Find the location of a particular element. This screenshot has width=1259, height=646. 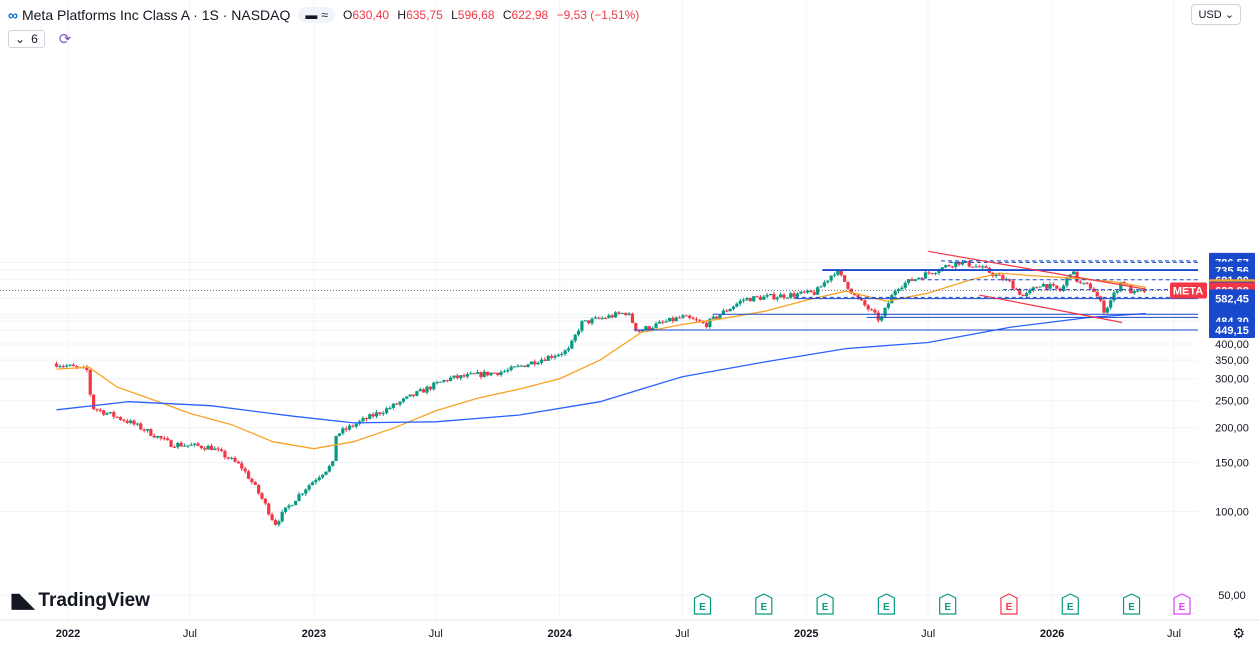

time-tick-label: 2023 is located at coordinates (314, 634).